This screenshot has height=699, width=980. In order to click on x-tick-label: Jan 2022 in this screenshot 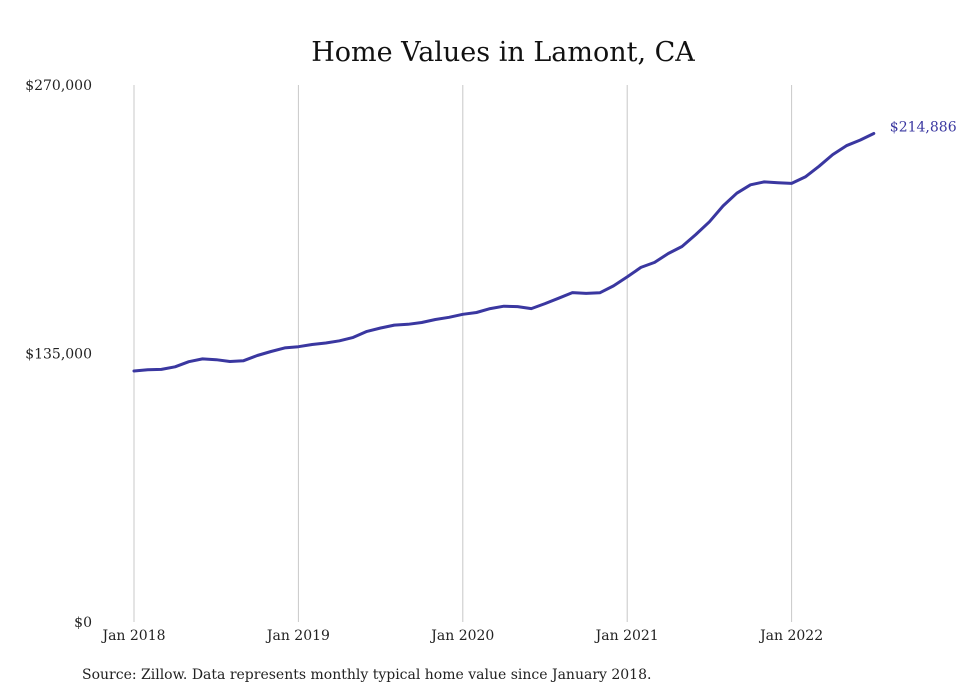, I will do `click(790, 636)`.